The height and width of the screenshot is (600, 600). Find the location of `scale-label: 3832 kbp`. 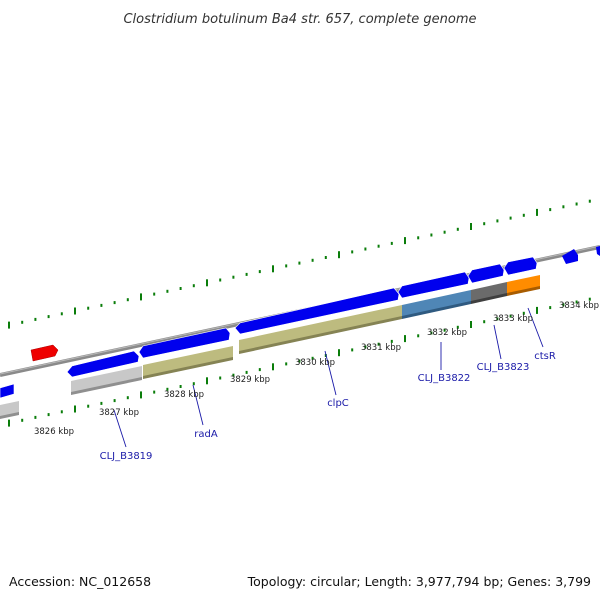

scale-label: 3832 kbp is located at coordinates (447, 333).